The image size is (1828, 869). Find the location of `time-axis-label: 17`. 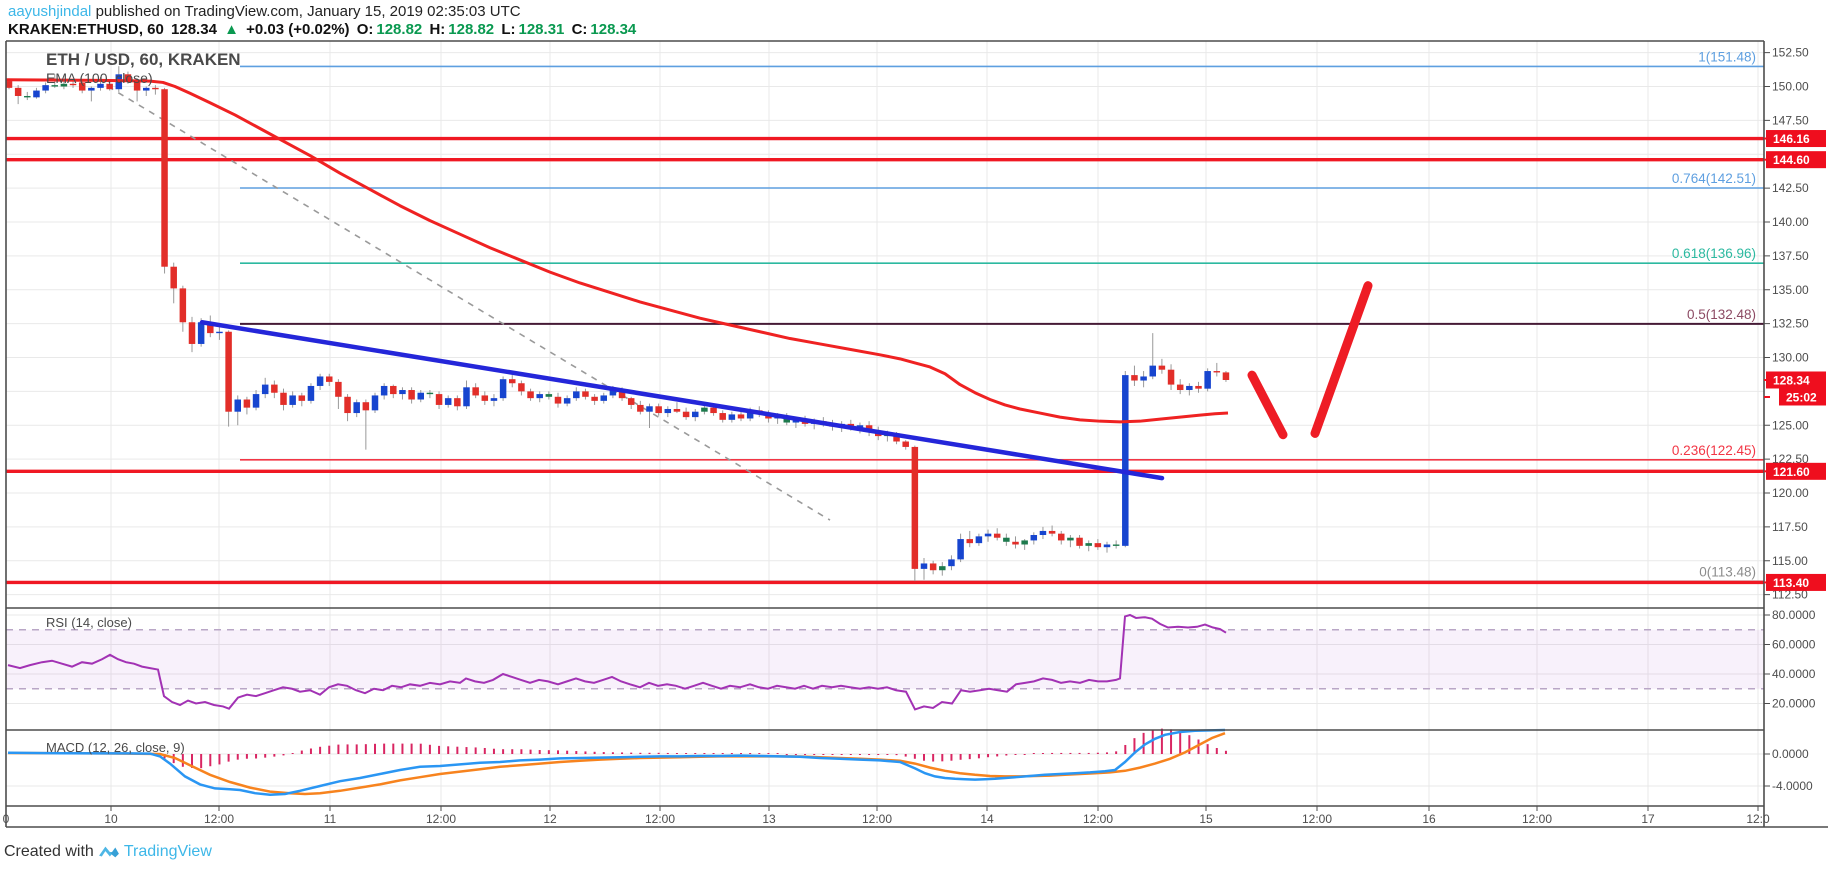

time-axis-label: 17 is located at coordinates (1648, 819).